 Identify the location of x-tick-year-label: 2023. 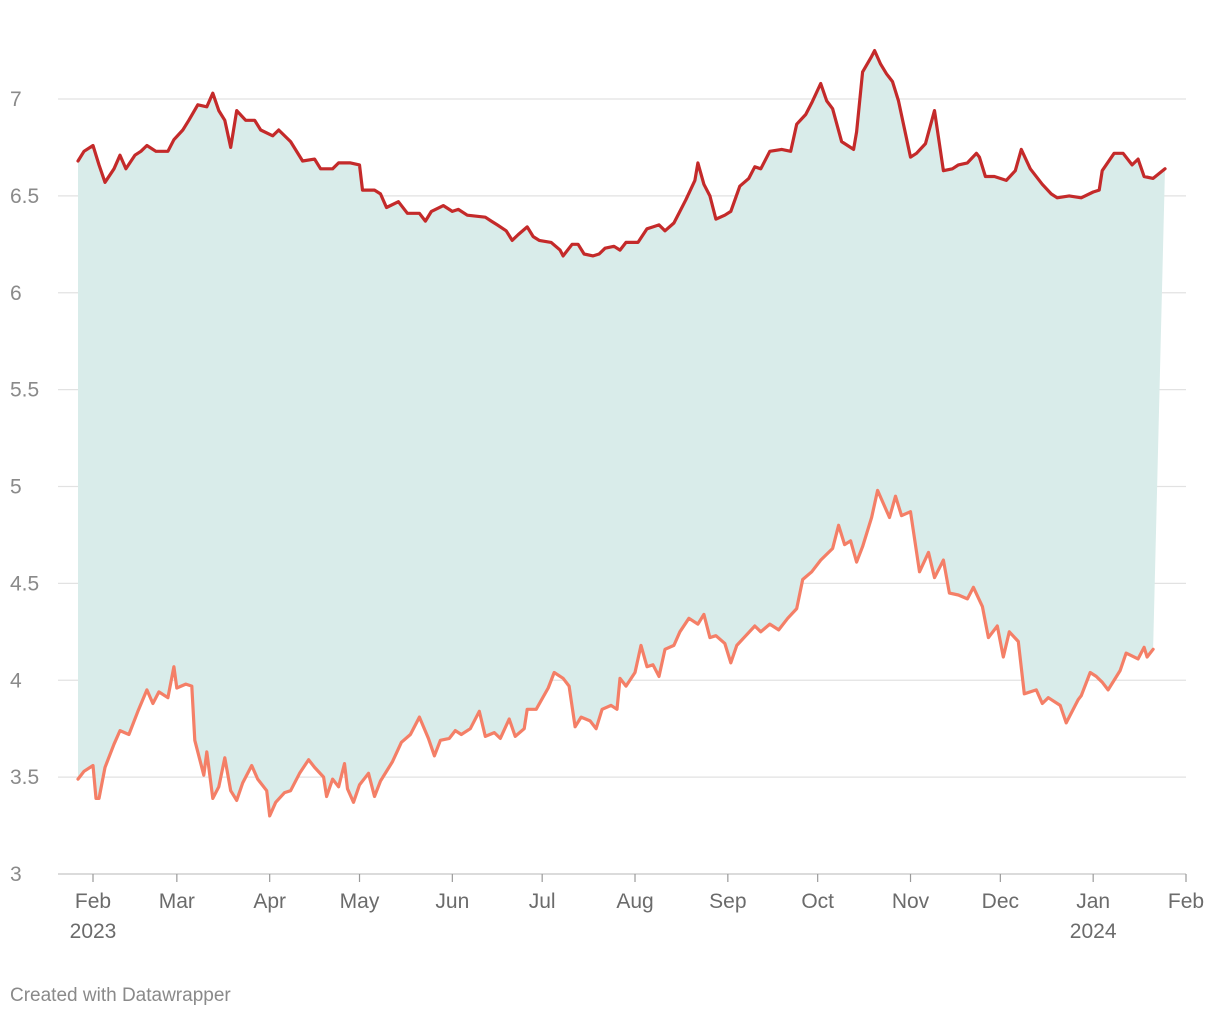
(93, 931).